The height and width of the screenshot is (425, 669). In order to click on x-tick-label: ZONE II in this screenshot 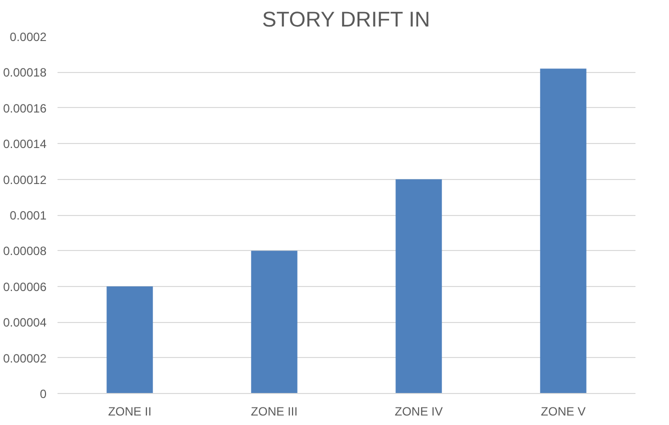, I will do `click(130, 411)`.